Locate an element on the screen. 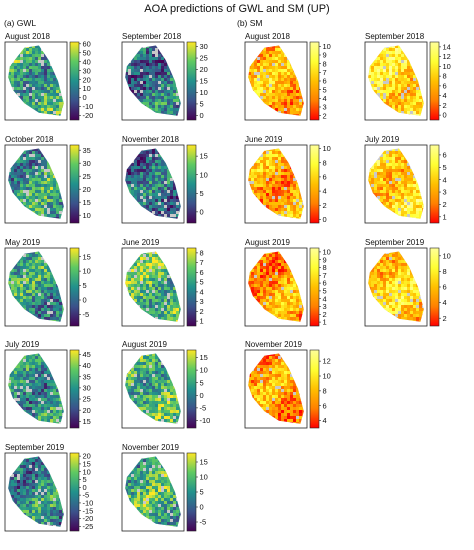 This screenshot has height=550, width=474. colorbar-tick-label: 45 is located at coordinates (87, 354).